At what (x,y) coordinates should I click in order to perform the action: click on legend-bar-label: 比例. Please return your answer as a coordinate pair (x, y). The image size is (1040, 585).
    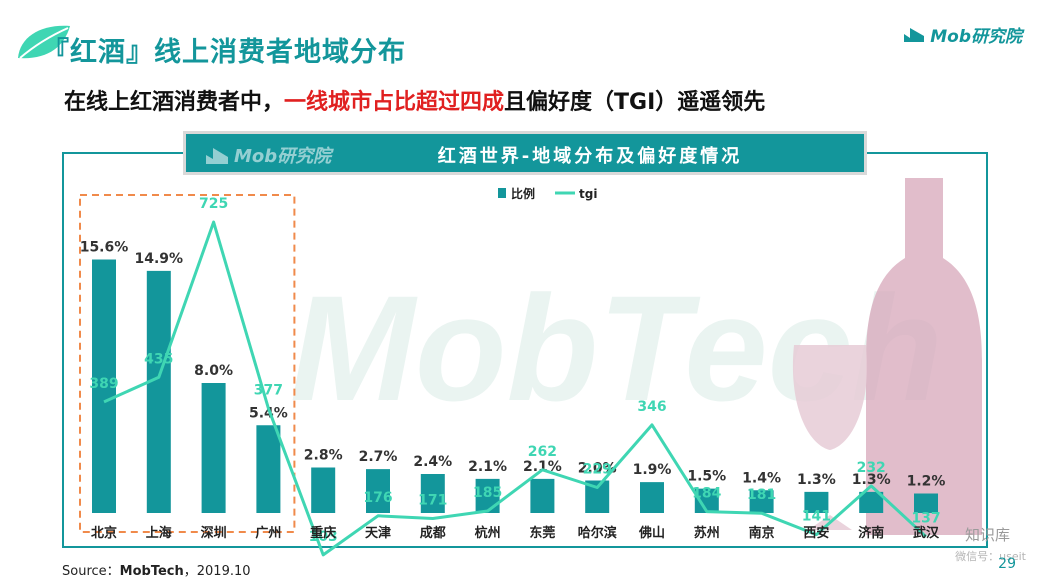
    Looking at the image, I should click on (523, 193).